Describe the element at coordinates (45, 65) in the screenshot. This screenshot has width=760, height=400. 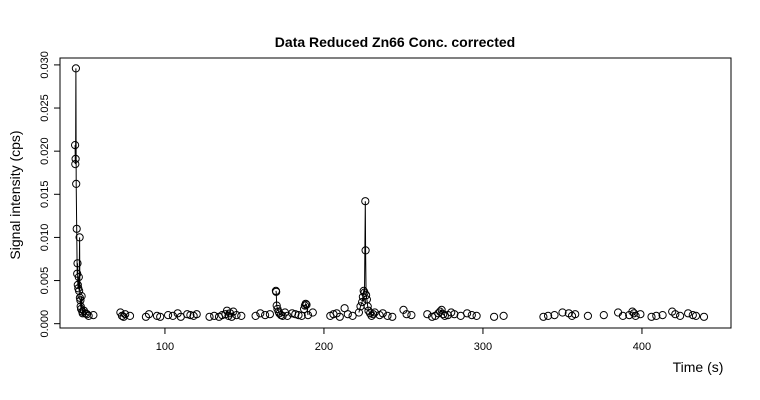
I see `y-tick-label: 0.030` at that location.